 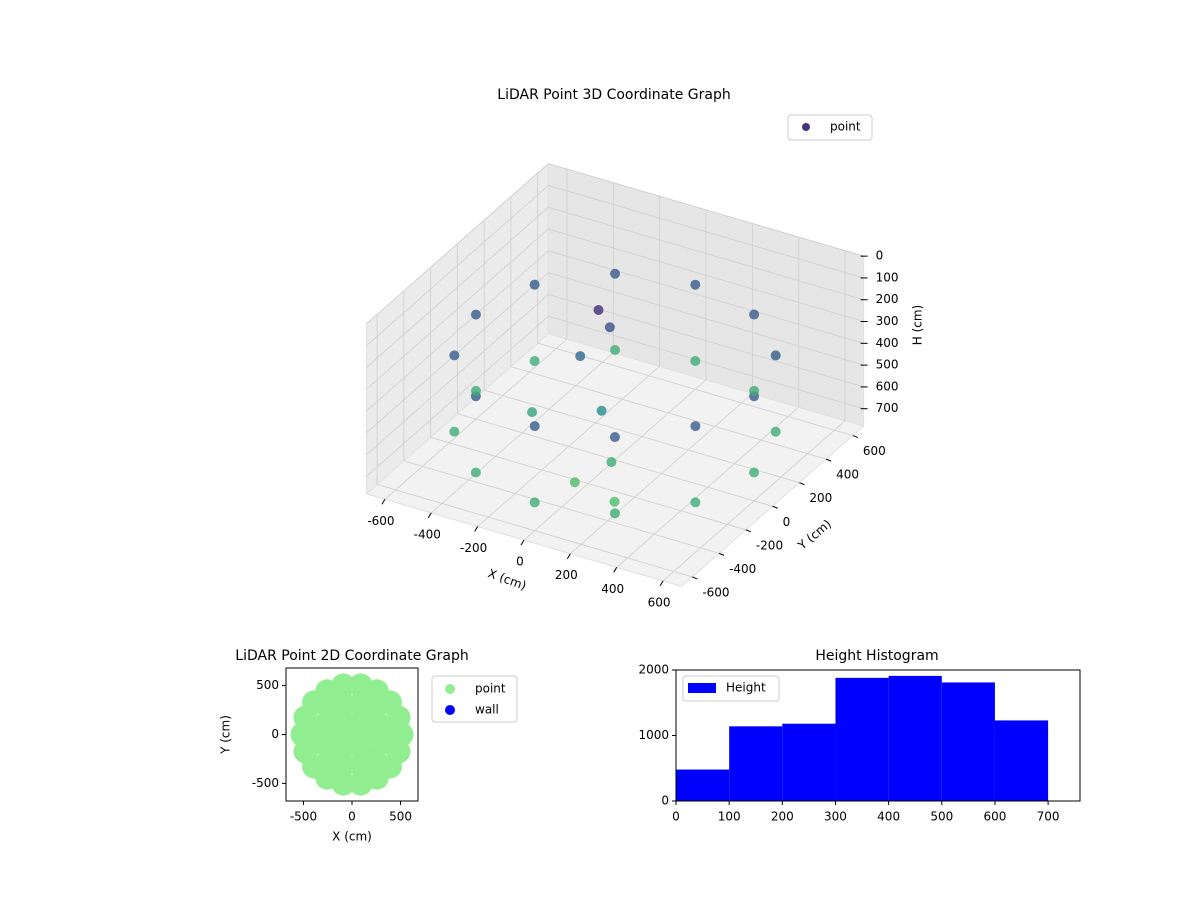 I want to click on z-tick-label: 500, so click(x=887, y=365).